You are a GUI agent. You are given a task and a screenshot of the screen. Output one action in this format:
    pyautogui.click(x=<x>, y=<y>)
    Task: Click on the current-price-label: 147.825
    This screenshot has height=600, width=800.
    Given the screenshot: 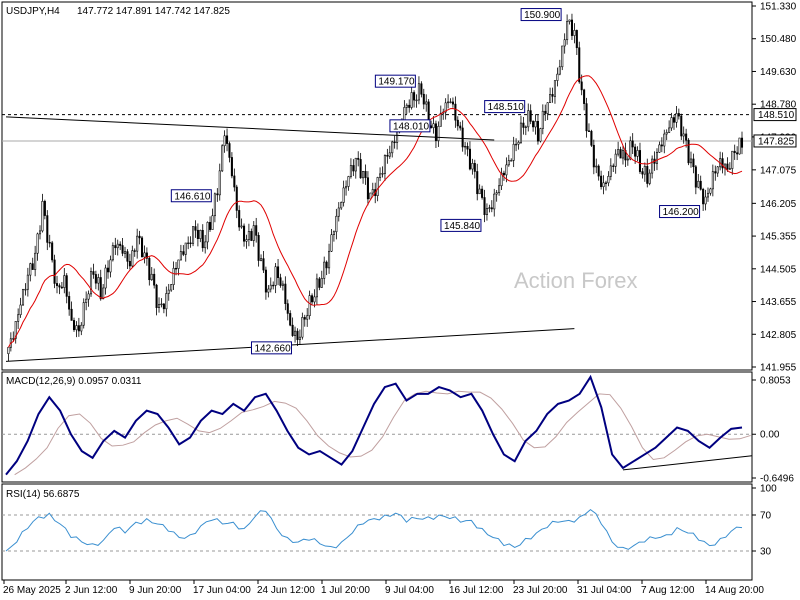 What is the action you would take?
    pyautogui.click(x=776, y=141)
    